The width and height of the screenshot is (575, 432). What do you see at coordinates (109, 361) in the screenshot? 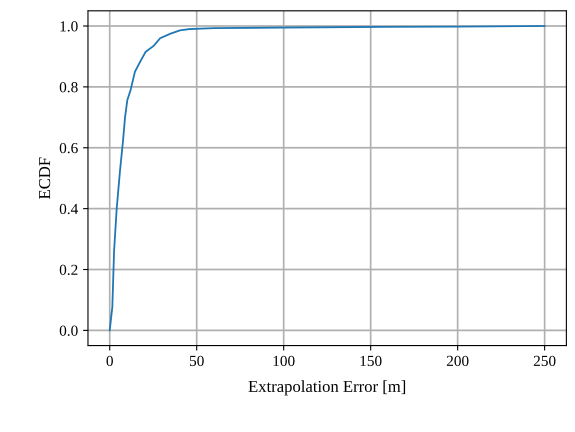
I see `x-tick-label: 0` at bounding box center [109, 361].